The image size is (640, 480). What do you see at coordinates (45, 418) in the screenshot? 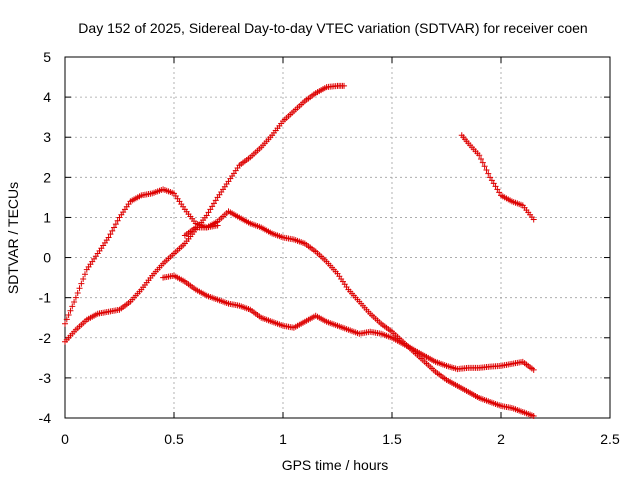
I see `y-tick-label: -4` at bounding box center [45, 418].